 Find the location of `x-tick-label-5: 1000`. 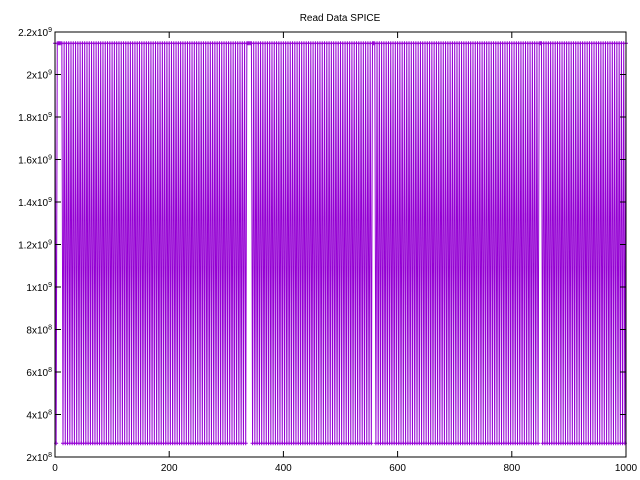

x-tick-label-5: 1000 is located at coordinates (626, 468).